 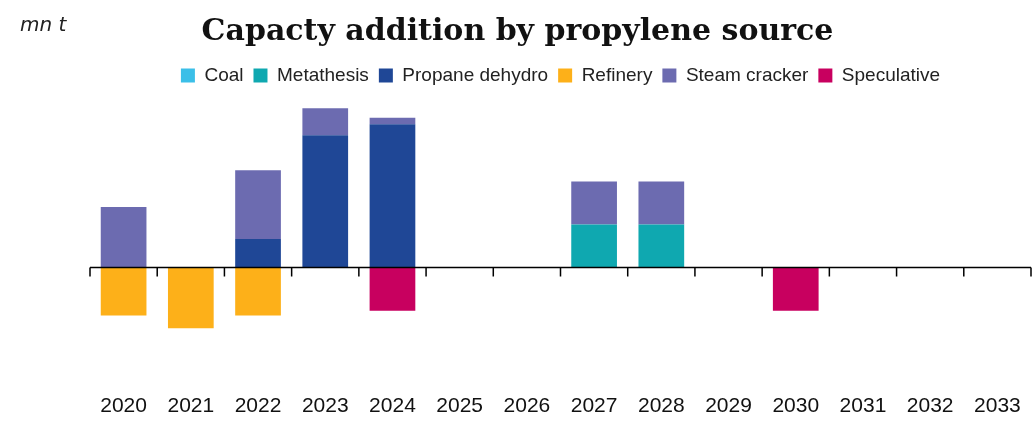 What do you see at coordinates (863, 405) in the screenshot?
I see `x-tick-label: 2031` at bounding box center [863, 405].